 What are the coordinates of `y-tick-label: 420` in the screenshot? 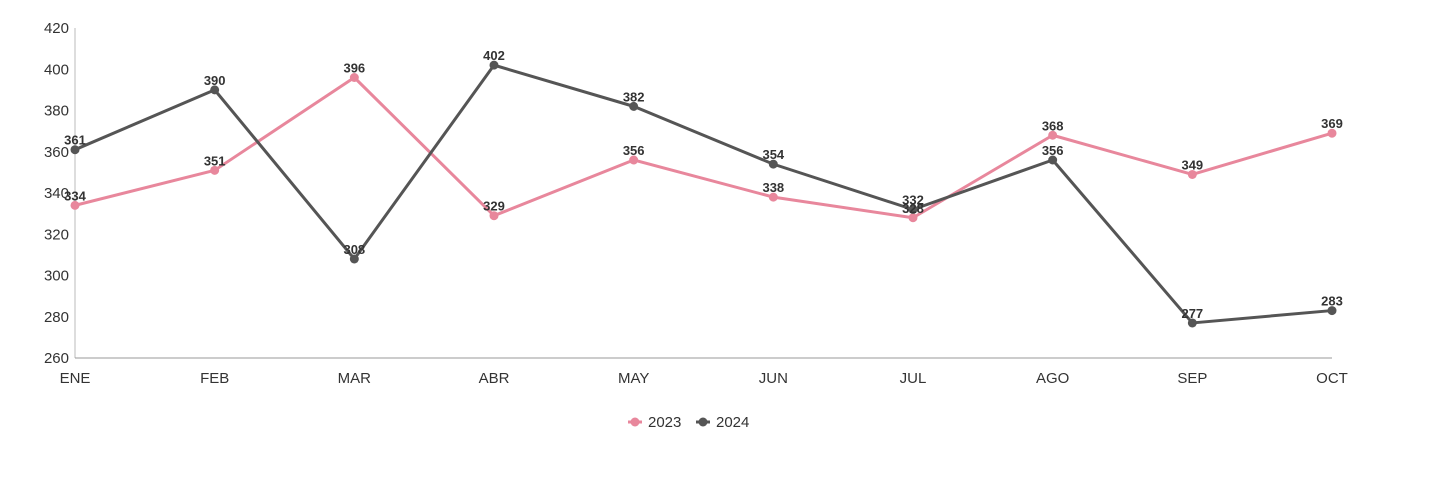 It's located at (56, 28).